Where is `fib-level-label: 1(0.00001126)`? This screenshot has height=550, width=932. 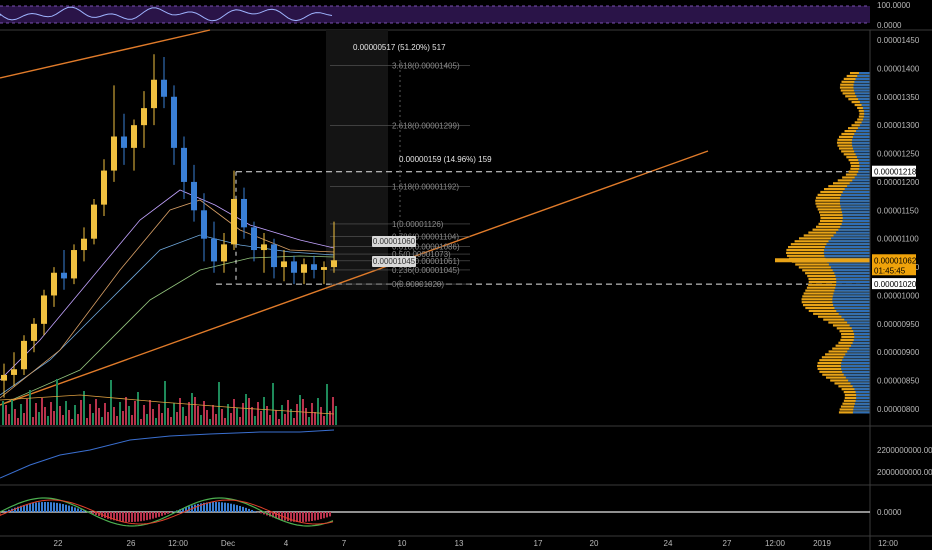
fib-level-label: 1(0.00001126) is located at coordinates (418, 224).